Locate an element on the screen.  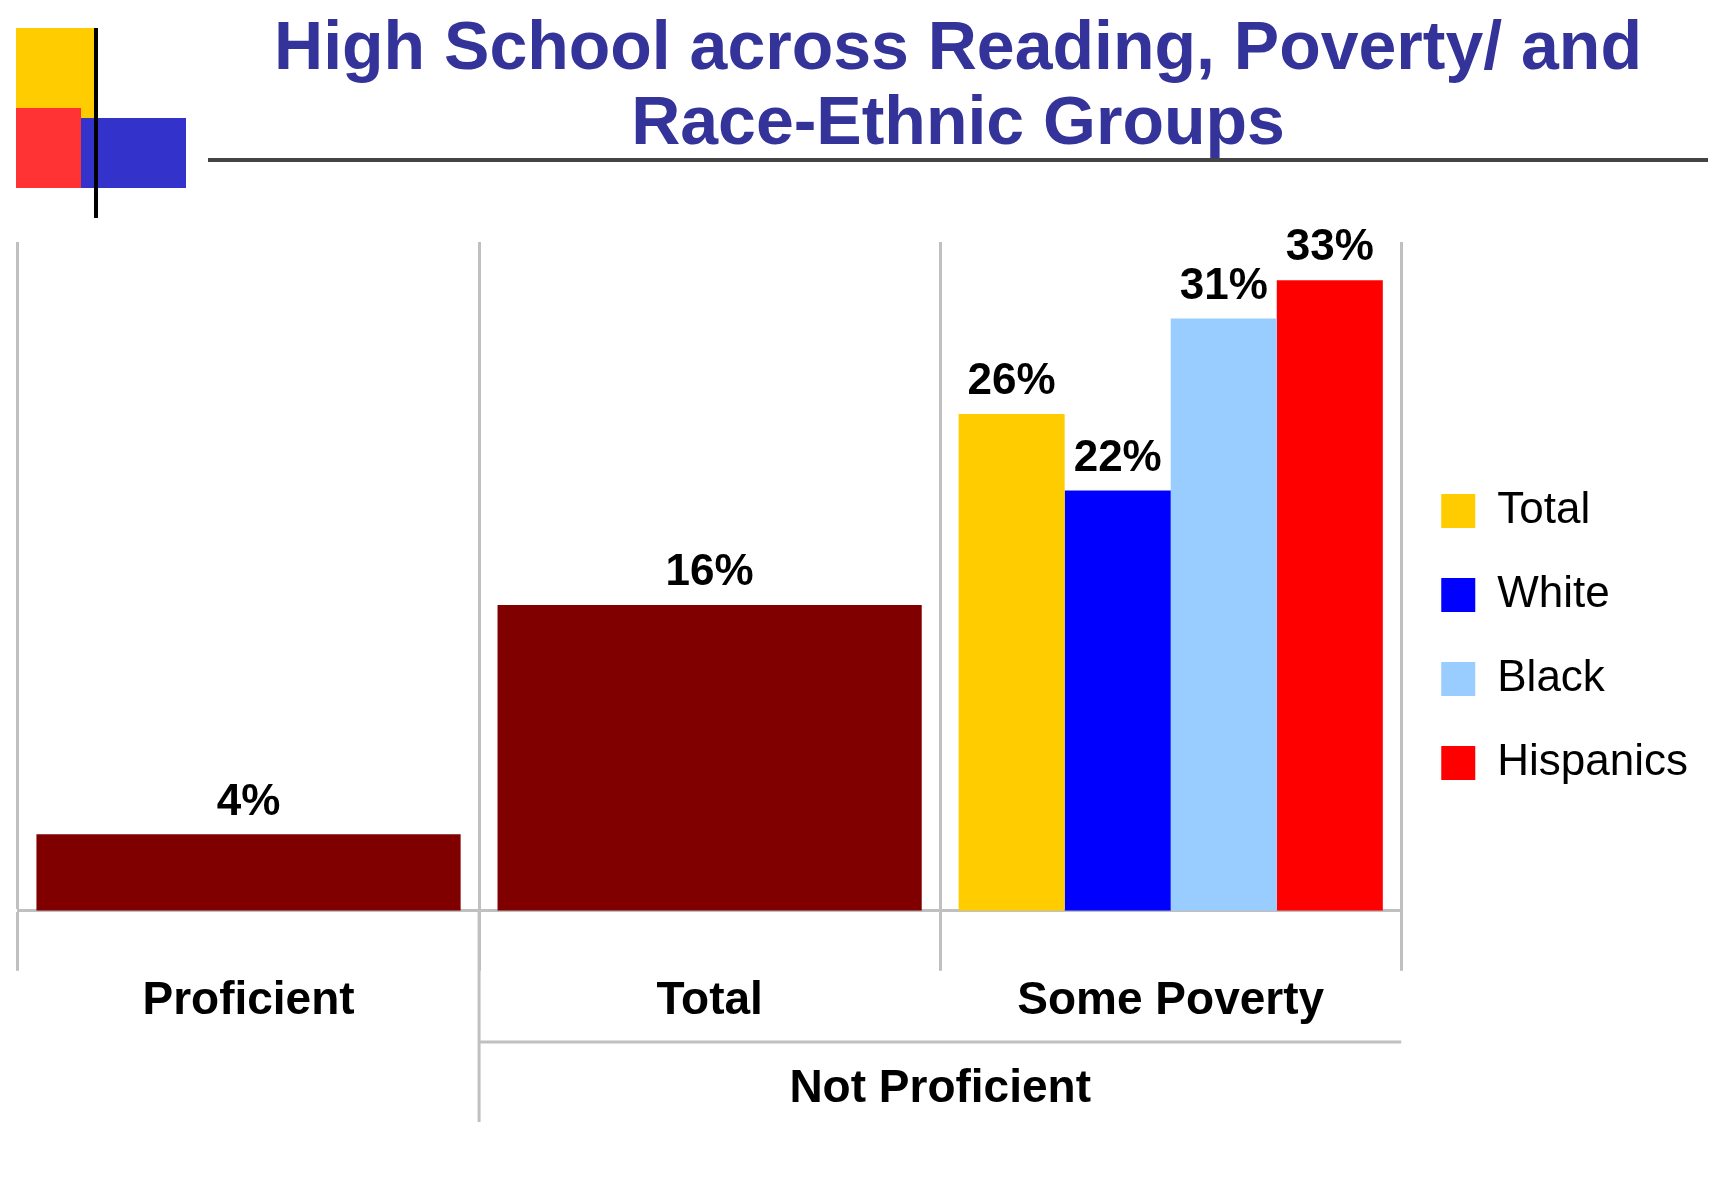
x-tick-label: Total is located at coordinates (709, 997).